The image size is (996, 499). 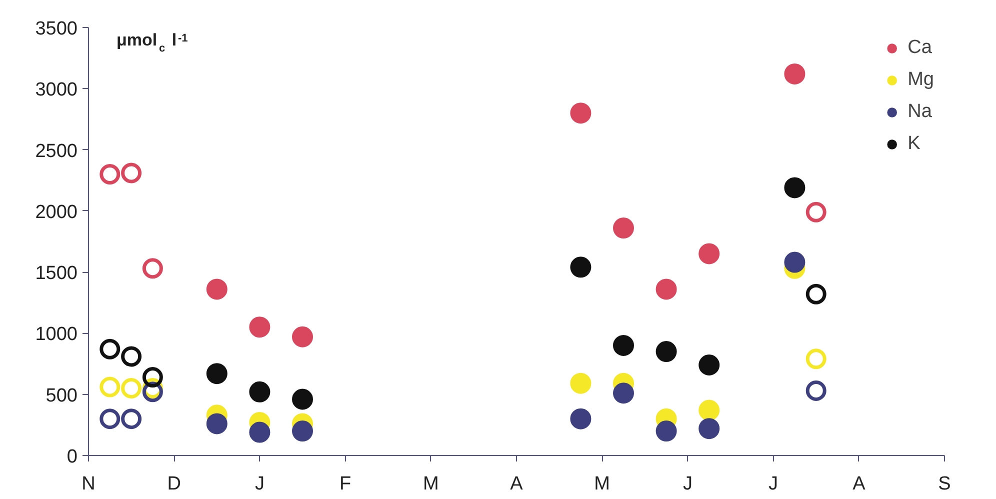 I want to click on x-tick-label: S, so click(x=944, y=484).